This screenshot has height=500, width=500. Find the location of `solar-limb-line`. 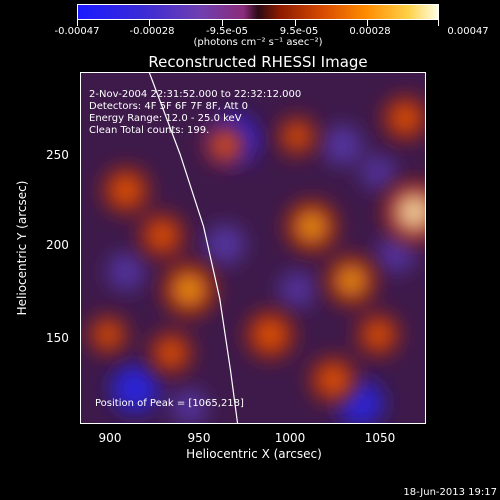

solar-limb-line is located at coordinates (193, 248).